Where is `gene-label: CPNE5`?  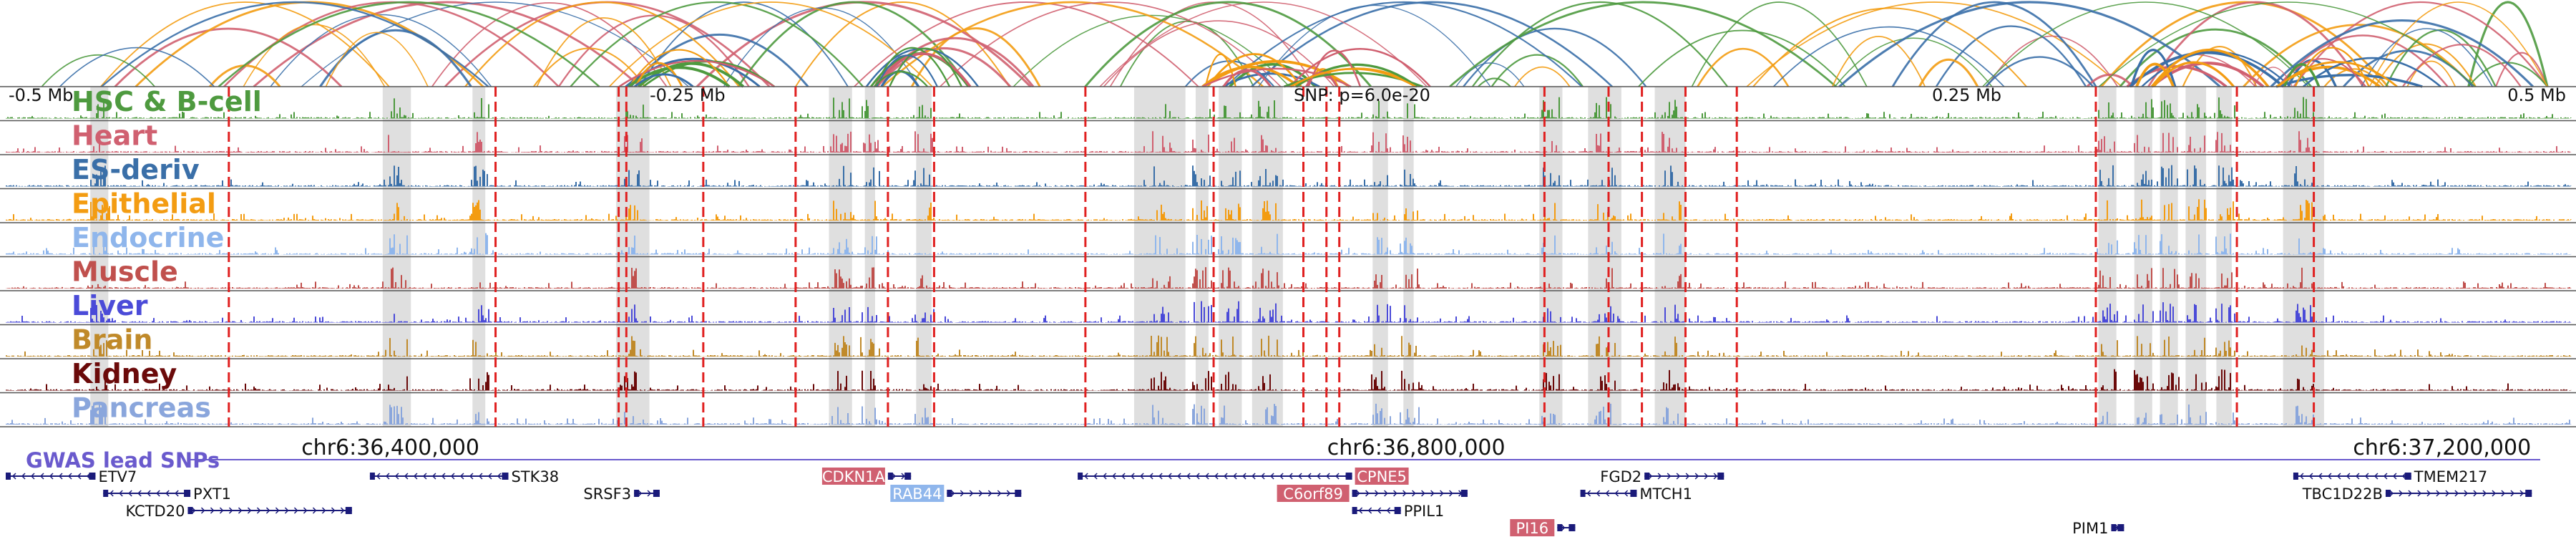
gene-label: CPNE5 is located at coordinates (1382, 476).